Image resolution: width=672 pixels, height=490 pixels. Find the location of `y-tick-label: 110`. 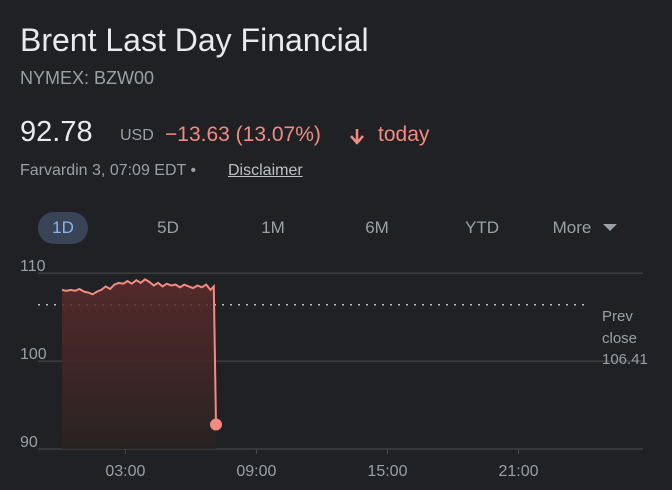

y-tick-label: 110 is located at coordinates (33, 266).